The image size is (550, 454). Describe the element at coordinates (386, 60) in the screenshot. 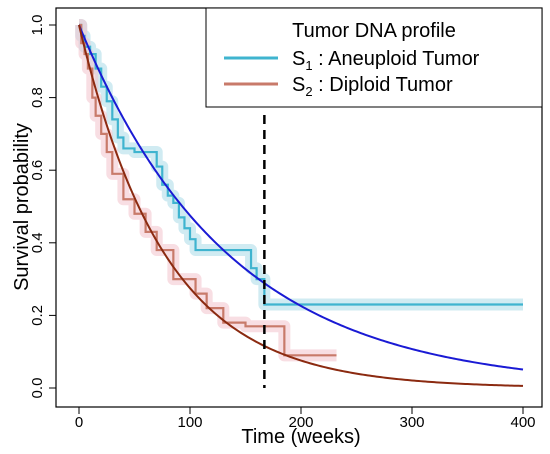

I see `legend-entry-label: S1 : Aneuploid Tumor` at that location.